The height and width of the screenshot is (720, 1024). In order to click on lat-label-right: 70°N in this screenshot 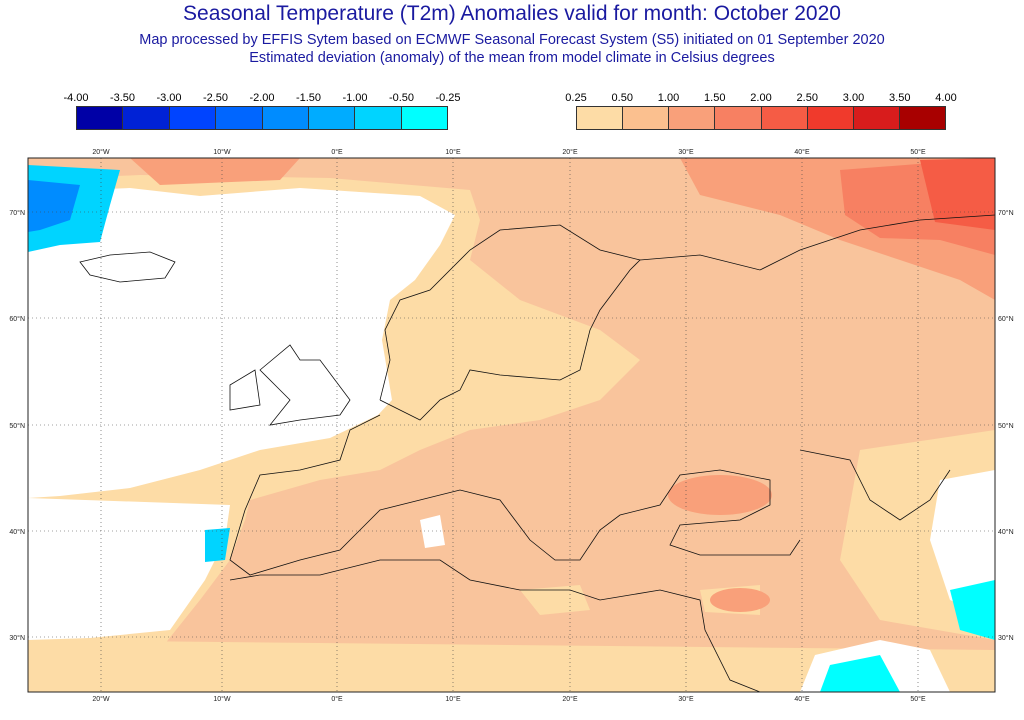, I will do `click(1006, 213)`.